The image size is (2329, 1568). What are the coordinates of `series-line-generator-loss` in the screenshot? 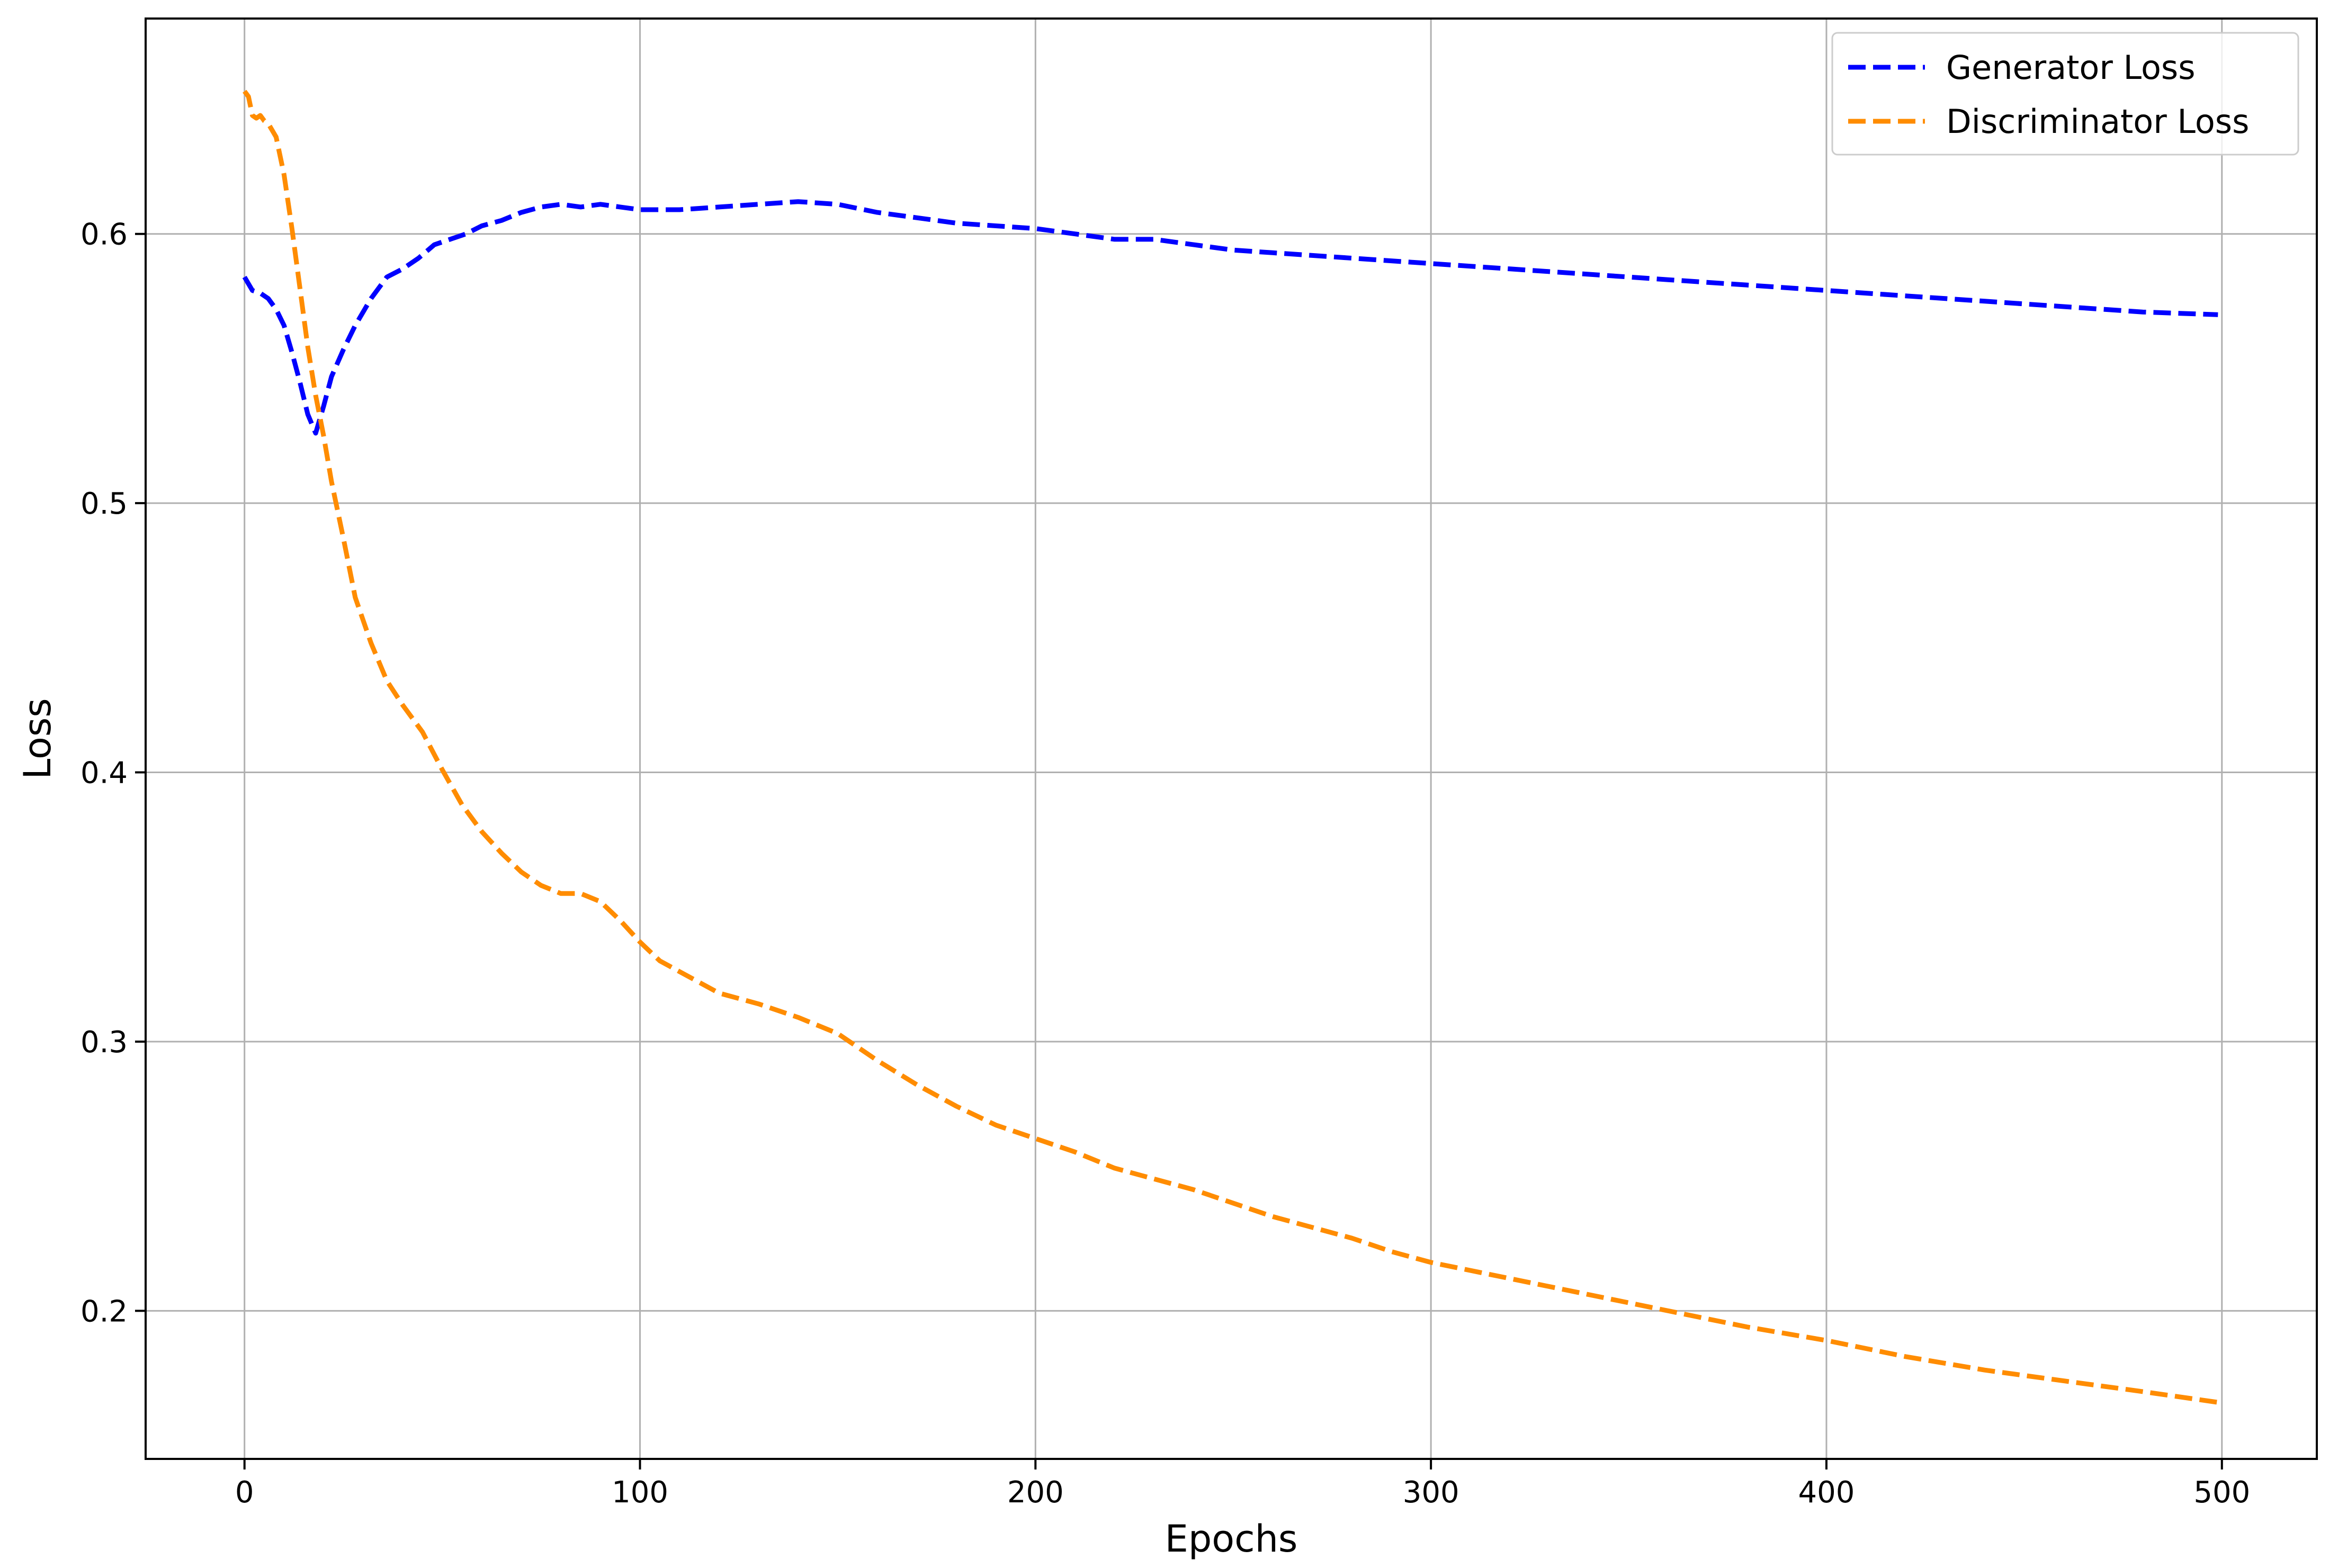 It's located at (1230, 317).